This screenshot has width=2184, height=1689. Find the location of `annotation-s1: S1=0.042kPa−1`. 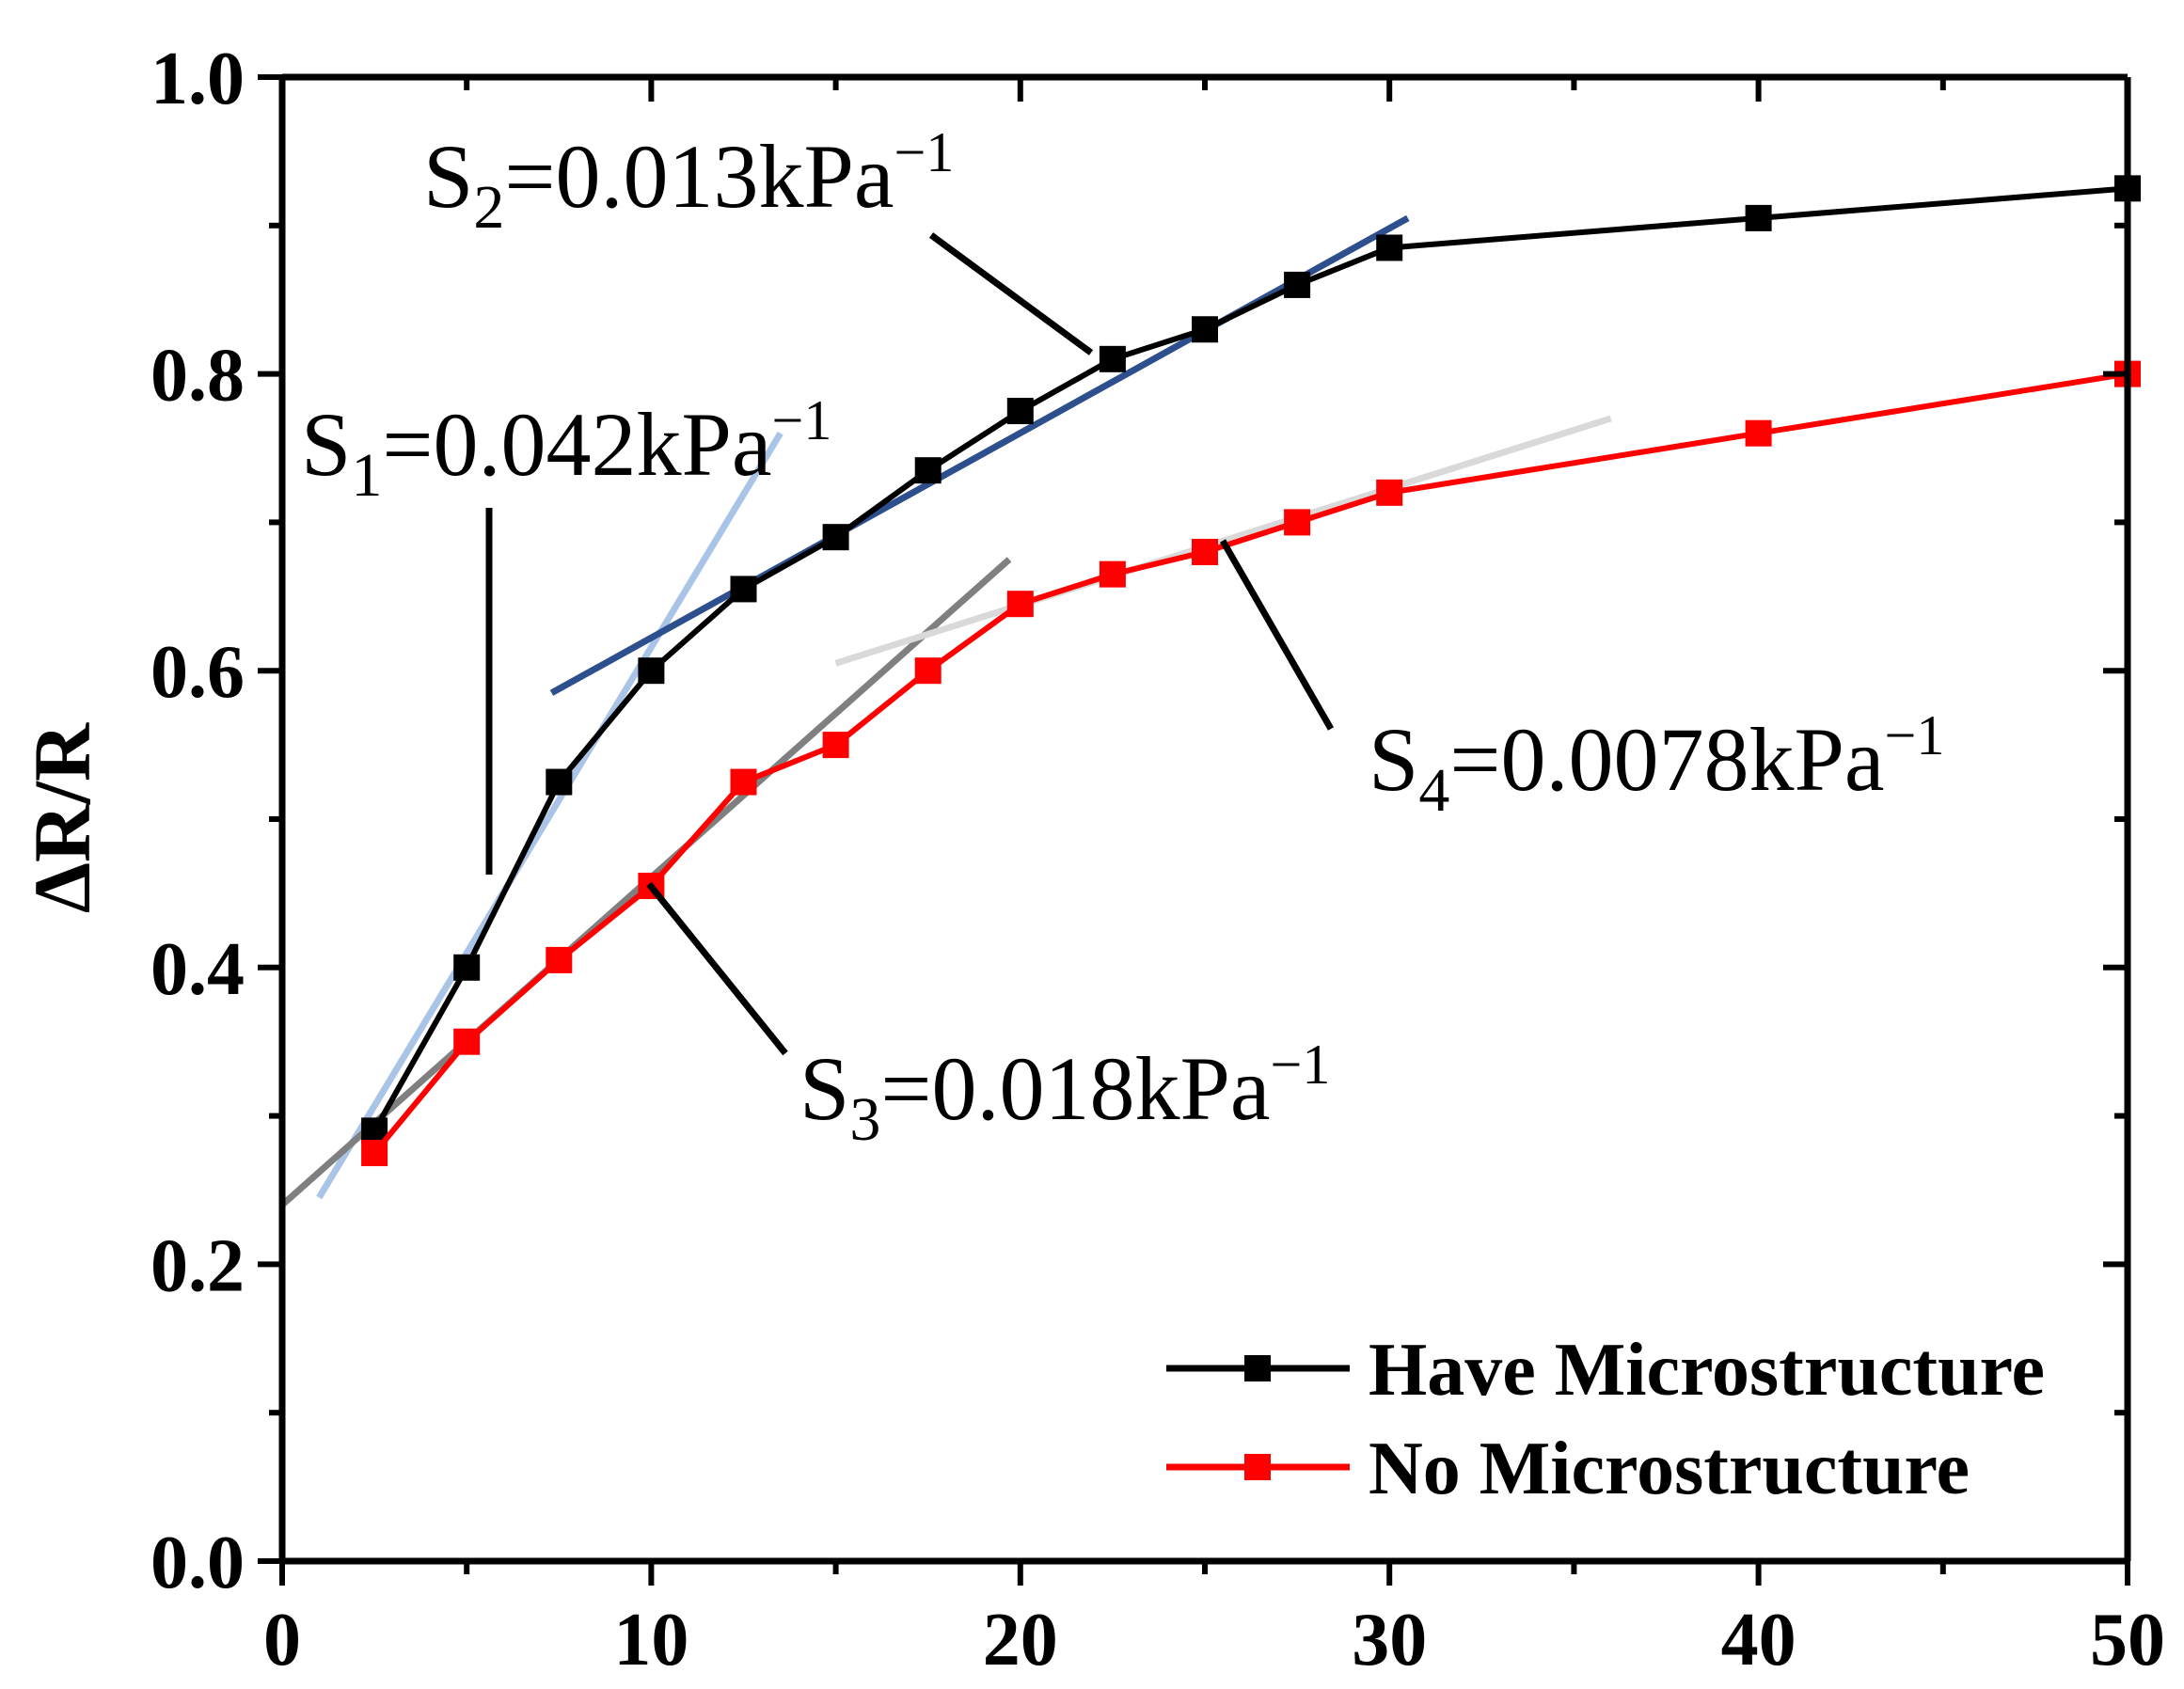

annotation-s1: S1=0.042kPa−1 is located at coordinates (566, 449).